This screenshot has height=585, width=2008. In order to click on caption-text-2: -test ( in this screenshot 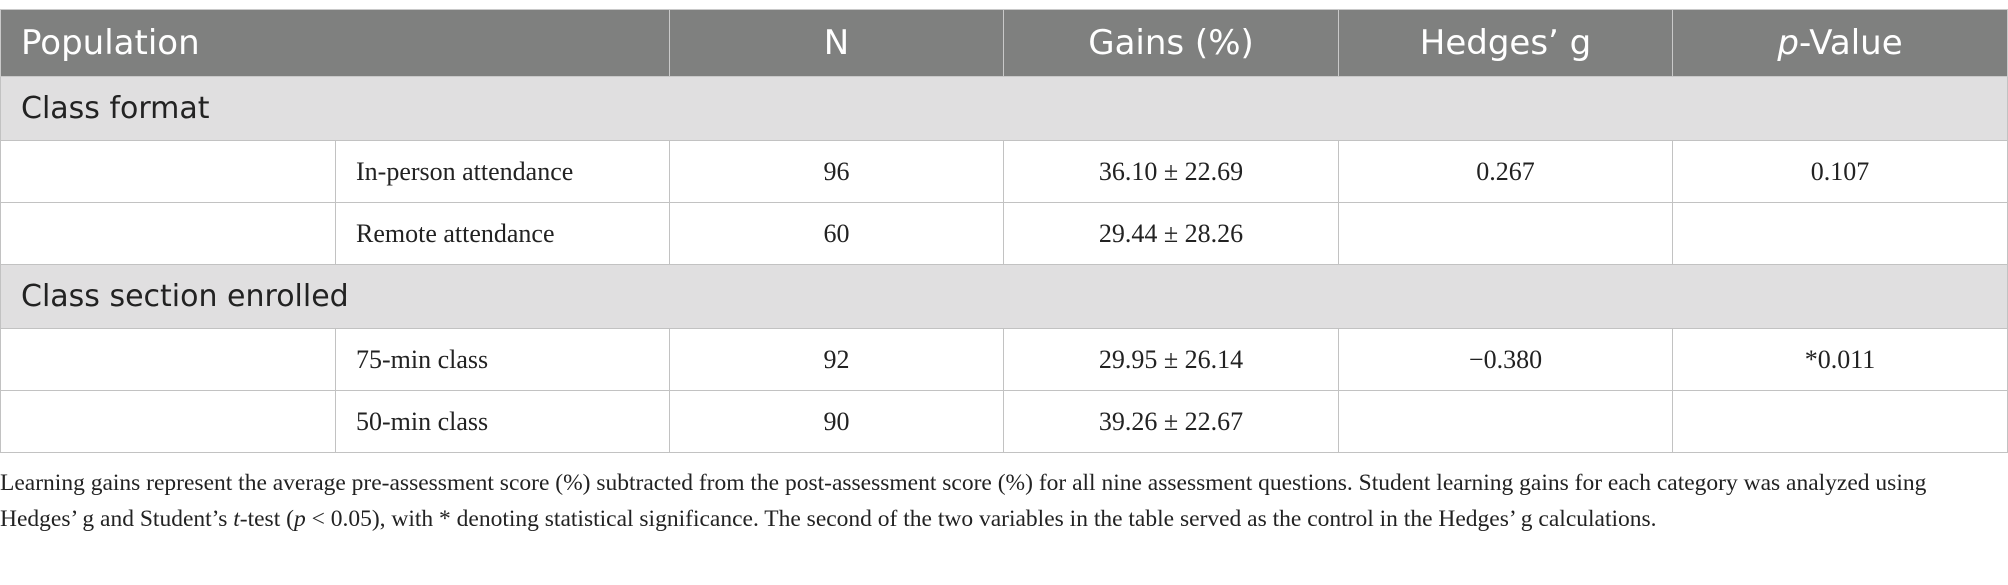, I will do `click(266, 519)`.